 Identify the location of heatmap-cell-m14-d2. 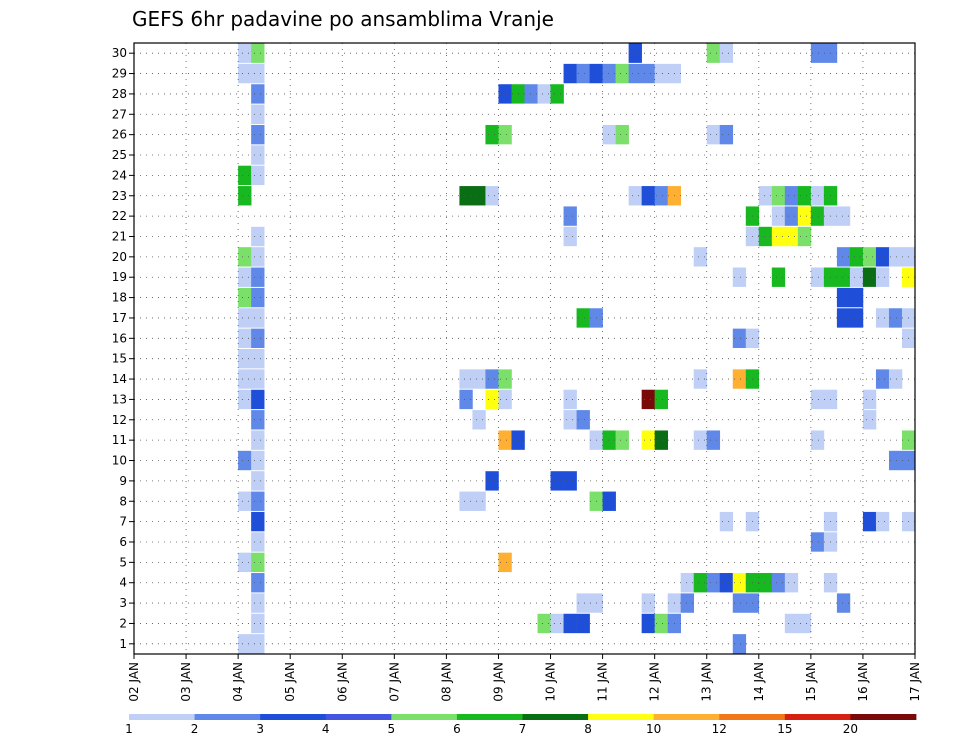
(245, 379).